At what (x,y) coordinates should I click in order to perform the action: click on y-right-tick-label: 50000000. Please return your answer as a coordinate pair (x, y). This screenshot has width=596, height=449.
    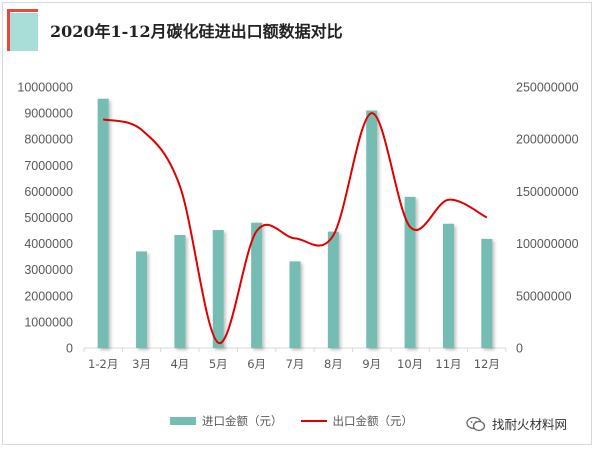
    Looking at the image, I should click on (544, 296).